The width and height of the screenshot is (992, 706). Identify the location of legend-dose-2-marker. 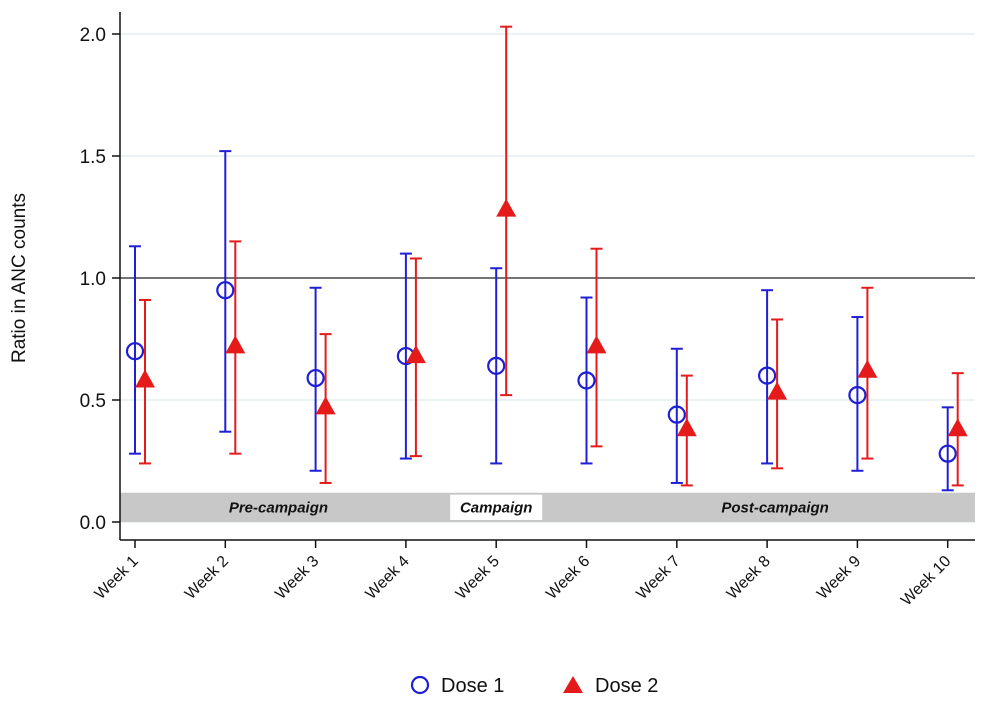
(573, 684).